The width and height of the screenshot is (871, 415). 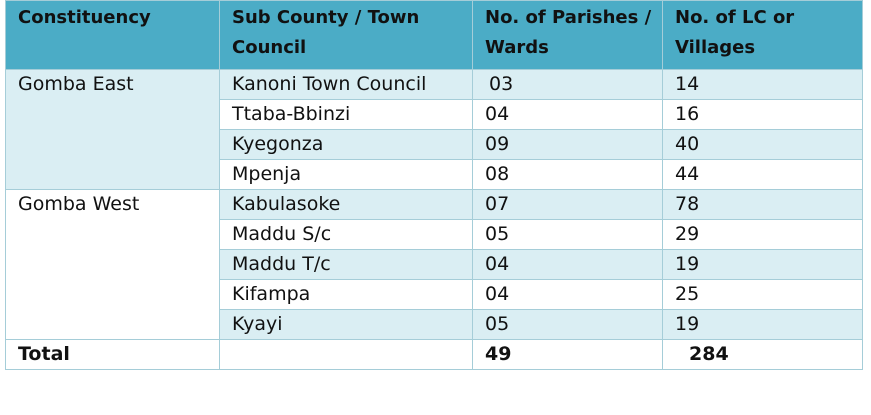 I want to click on table-row: Mpenja 08 44, so click(x=434, y=174).